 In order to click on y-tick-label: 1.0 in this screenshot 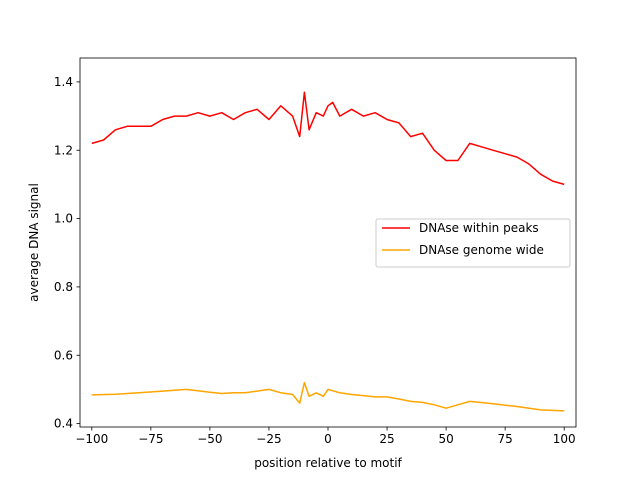, I will do `click(63, 219)`.